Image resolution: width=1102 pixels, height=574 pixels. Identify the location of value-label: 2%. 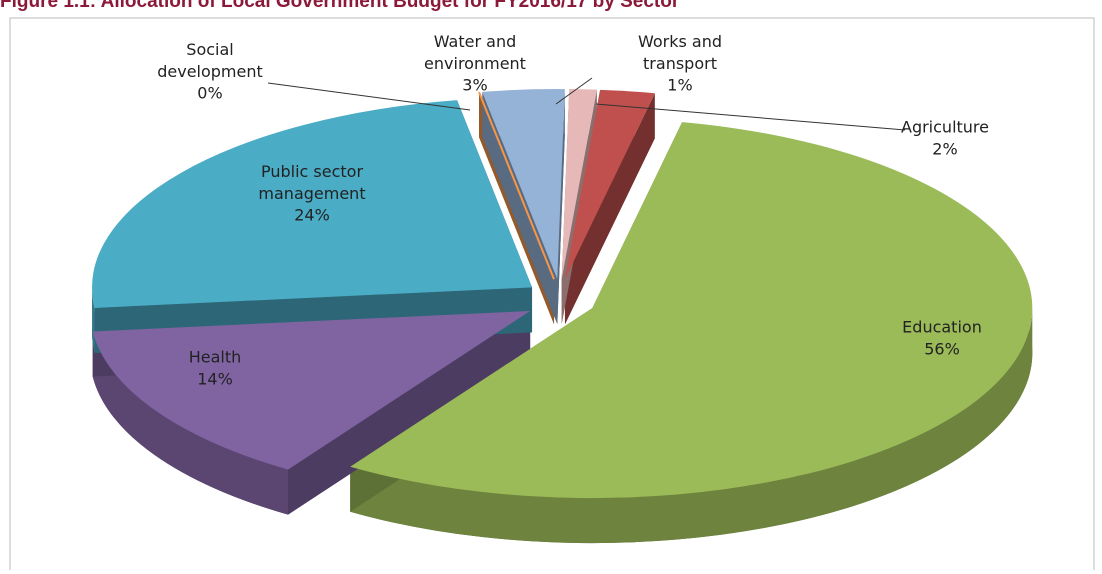
(944, 149).